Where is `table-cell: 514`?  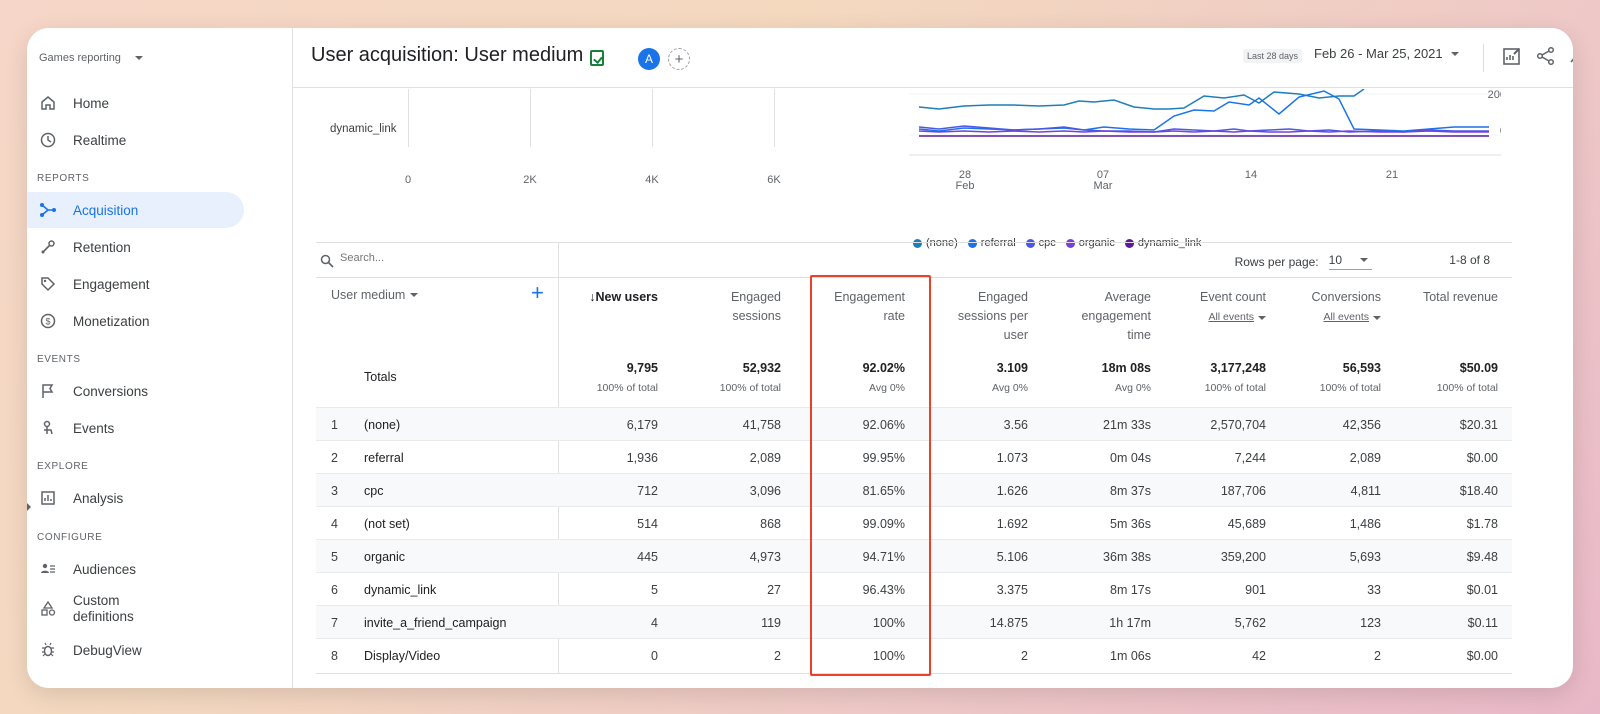
table-cell: 514 is located at coordinates (647, 524).